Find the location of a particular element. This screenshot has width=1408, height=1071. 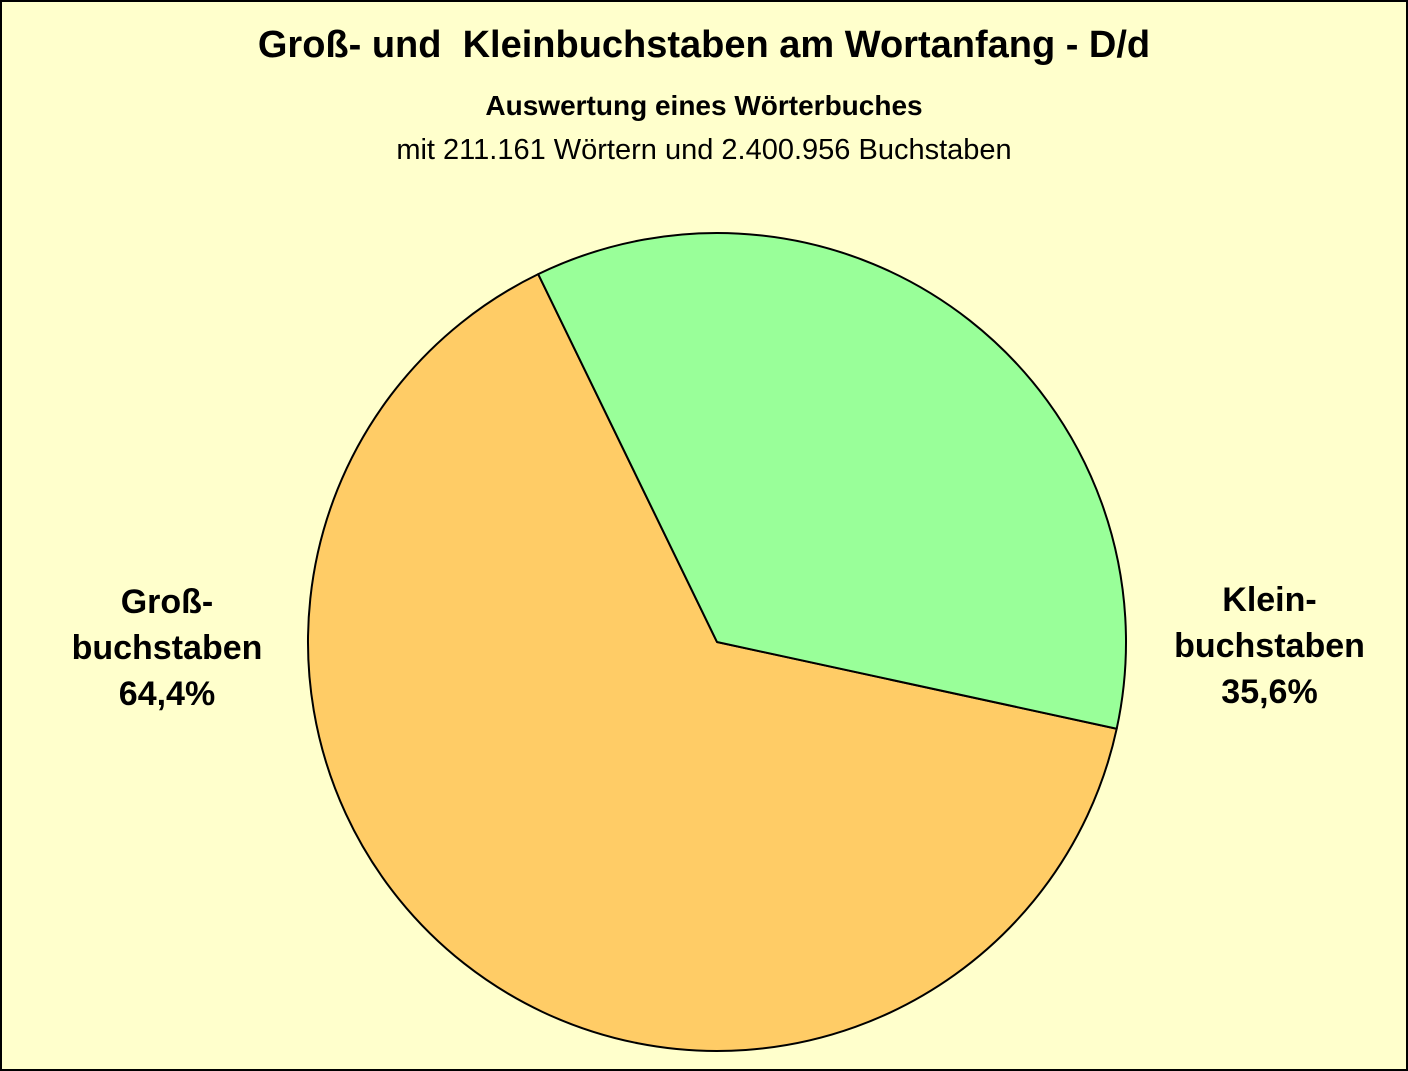

slice-label-grossbuchstaben-line1: Groß- is located at coordinates (167, 602).